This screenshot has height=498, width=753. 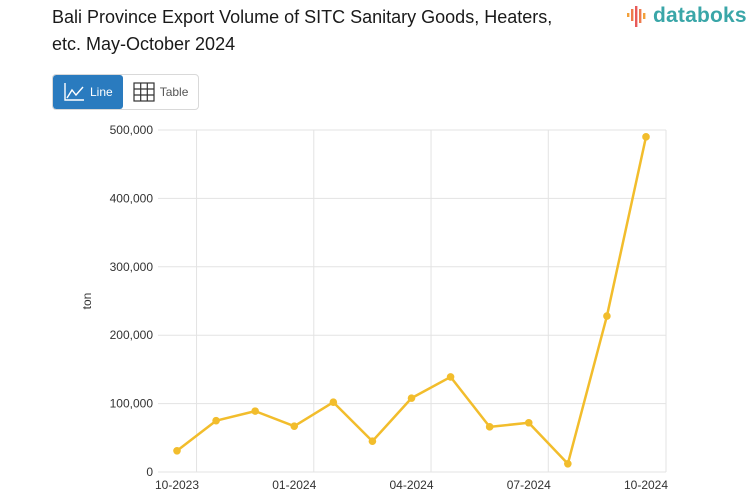 I want to click on y-tick-label: 300,000, so click(x=132, y=267).